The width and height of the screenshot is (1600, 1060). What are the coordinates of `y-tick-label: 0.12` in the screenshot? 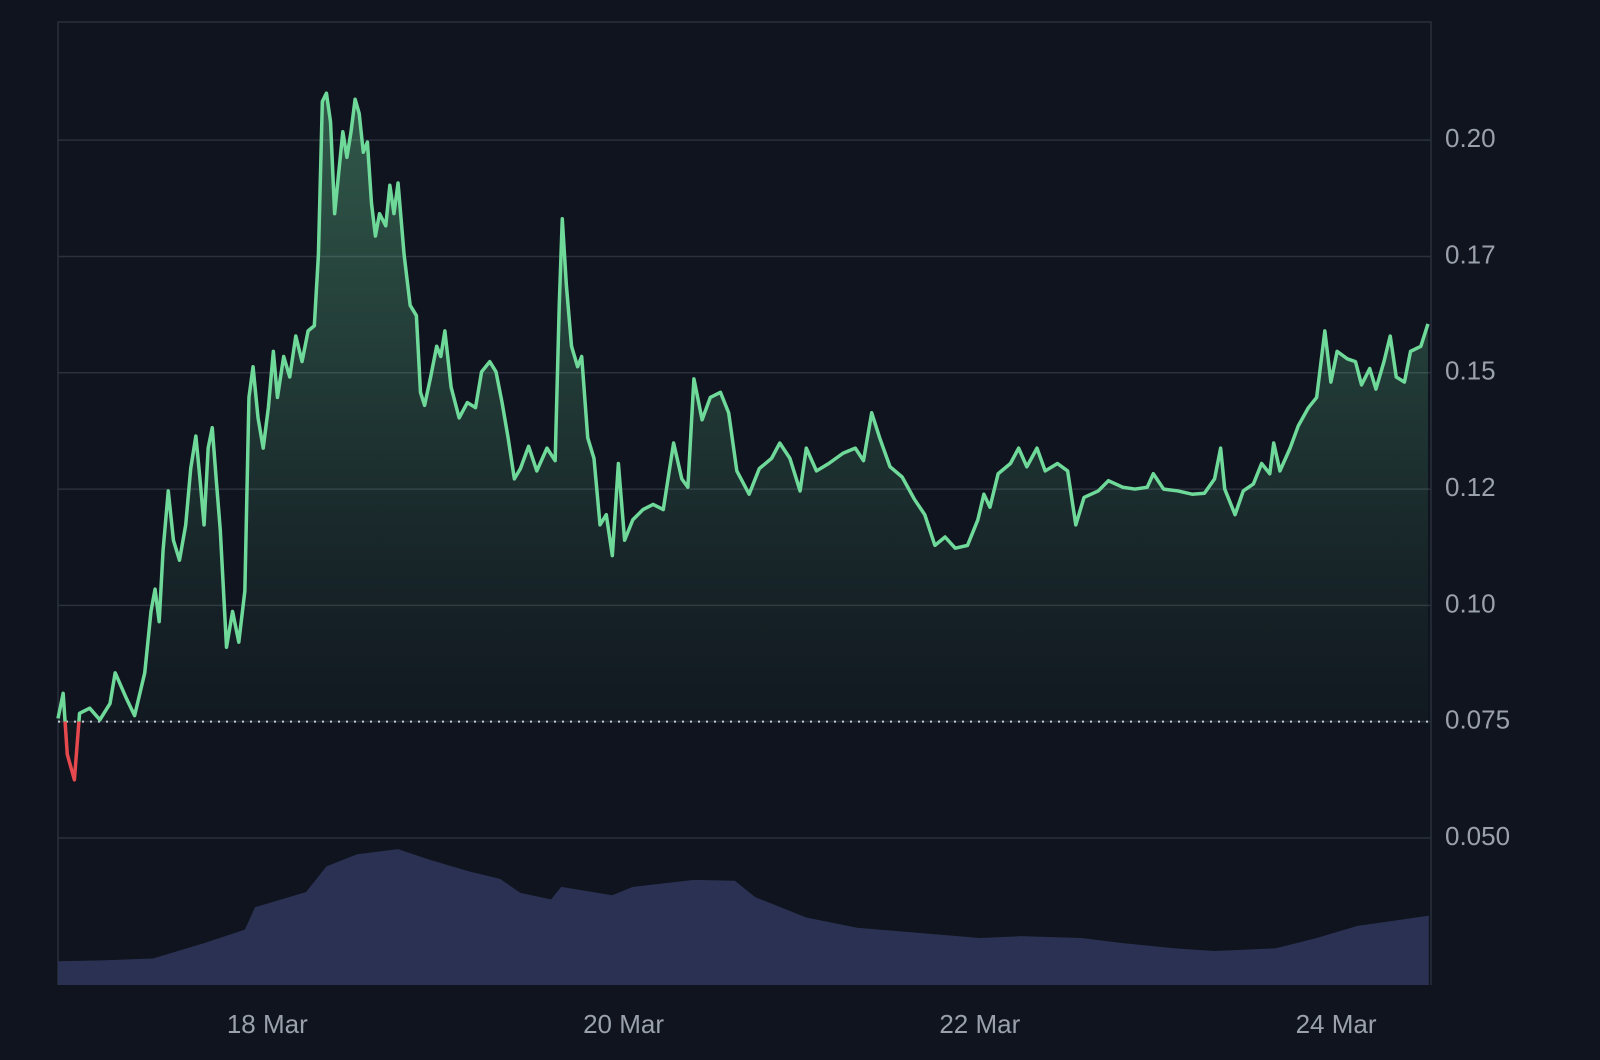 It's located at (1470, 487).